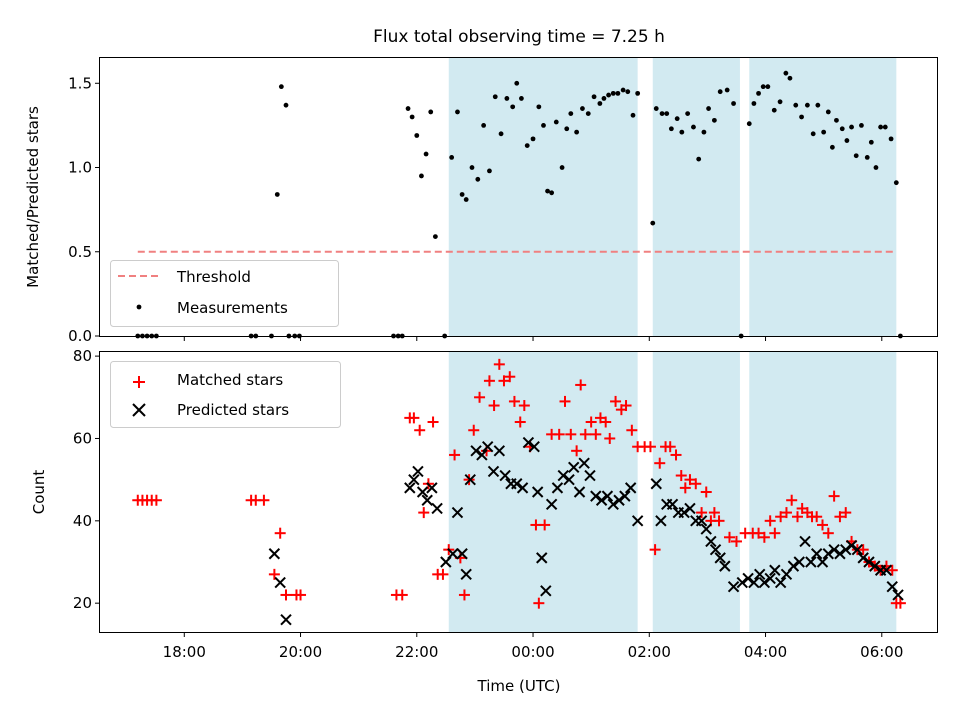 Image resolution: width=960 pixels, height=720 pixels. I want to click on count-x-ticks: 18:00 20:00 22:00 00:00 02:00 04:00 06:00, so click(533, 646).